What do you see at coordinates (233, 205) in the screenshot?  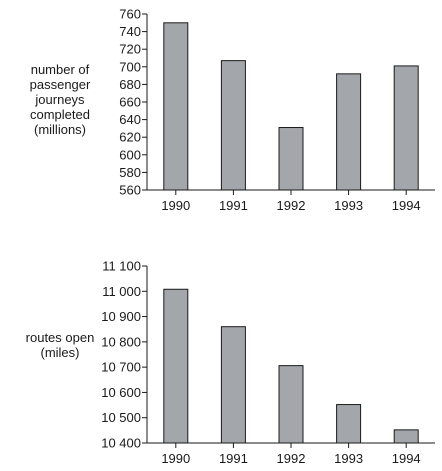 I see `journeys-x-tick-label: 1991` at bounding box center [233, 205].